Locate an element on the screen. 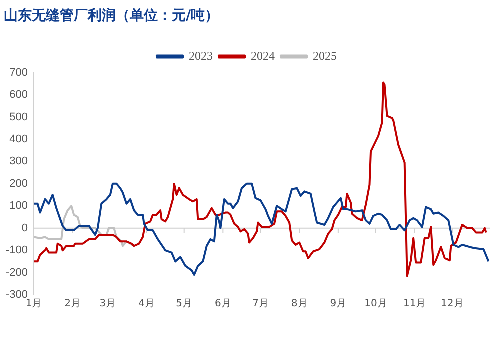  x-tick-label: 11月 is located at coordinates (414, 304).